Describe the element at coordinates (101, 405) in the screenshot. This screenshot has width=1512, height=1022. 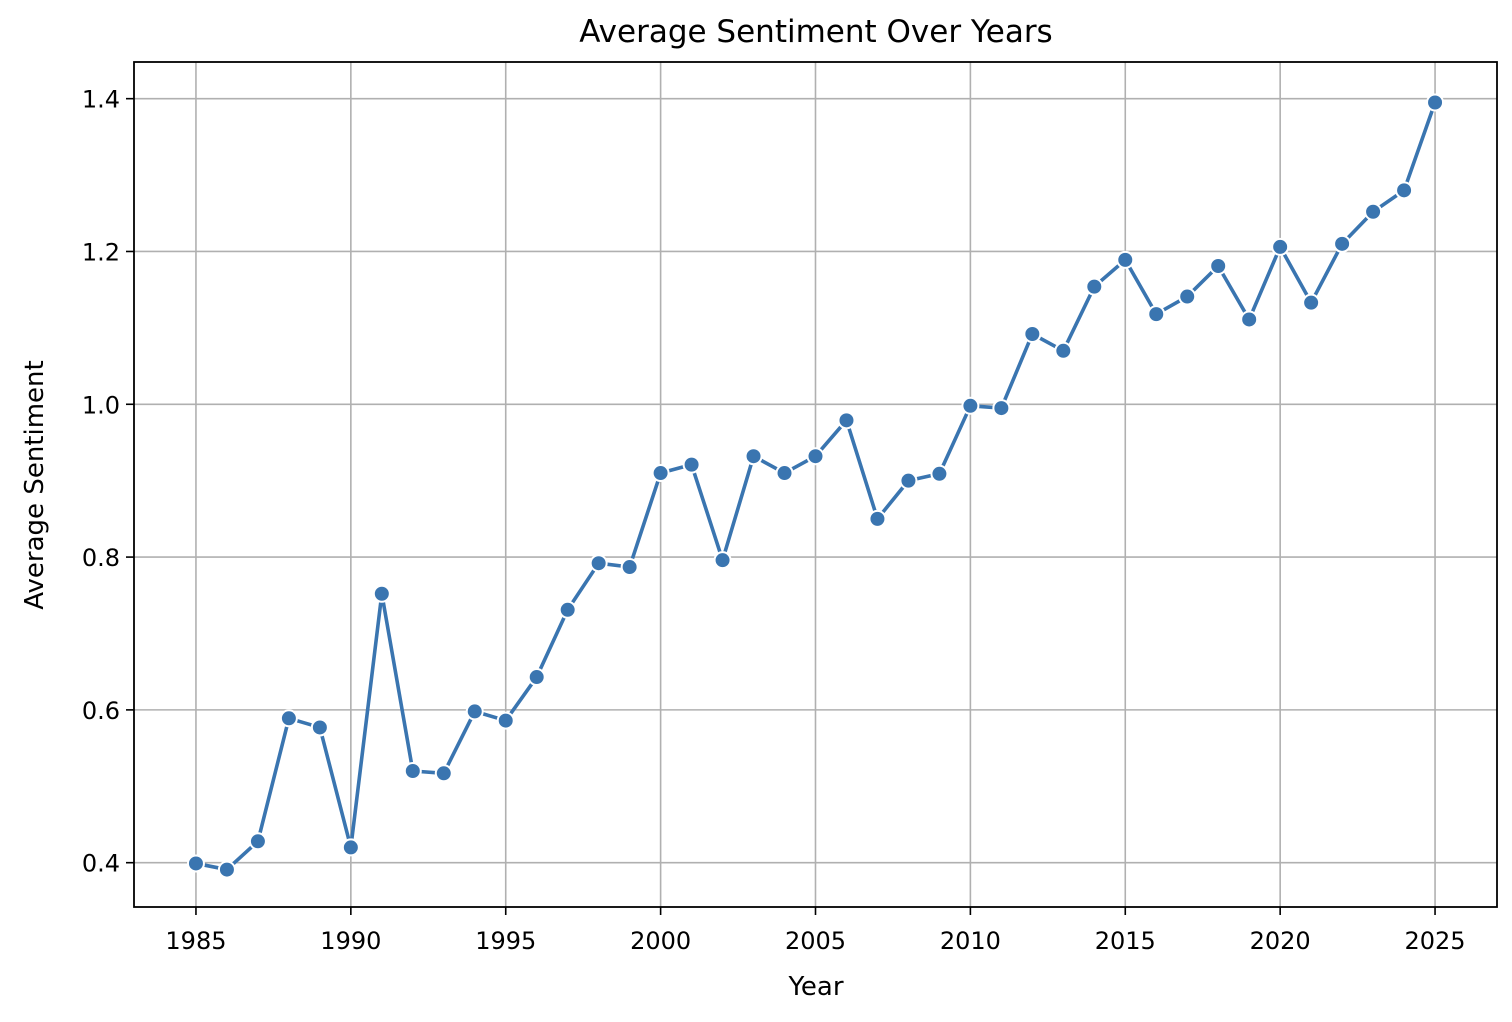
I see `y-tick-label: 1.0` at that location.